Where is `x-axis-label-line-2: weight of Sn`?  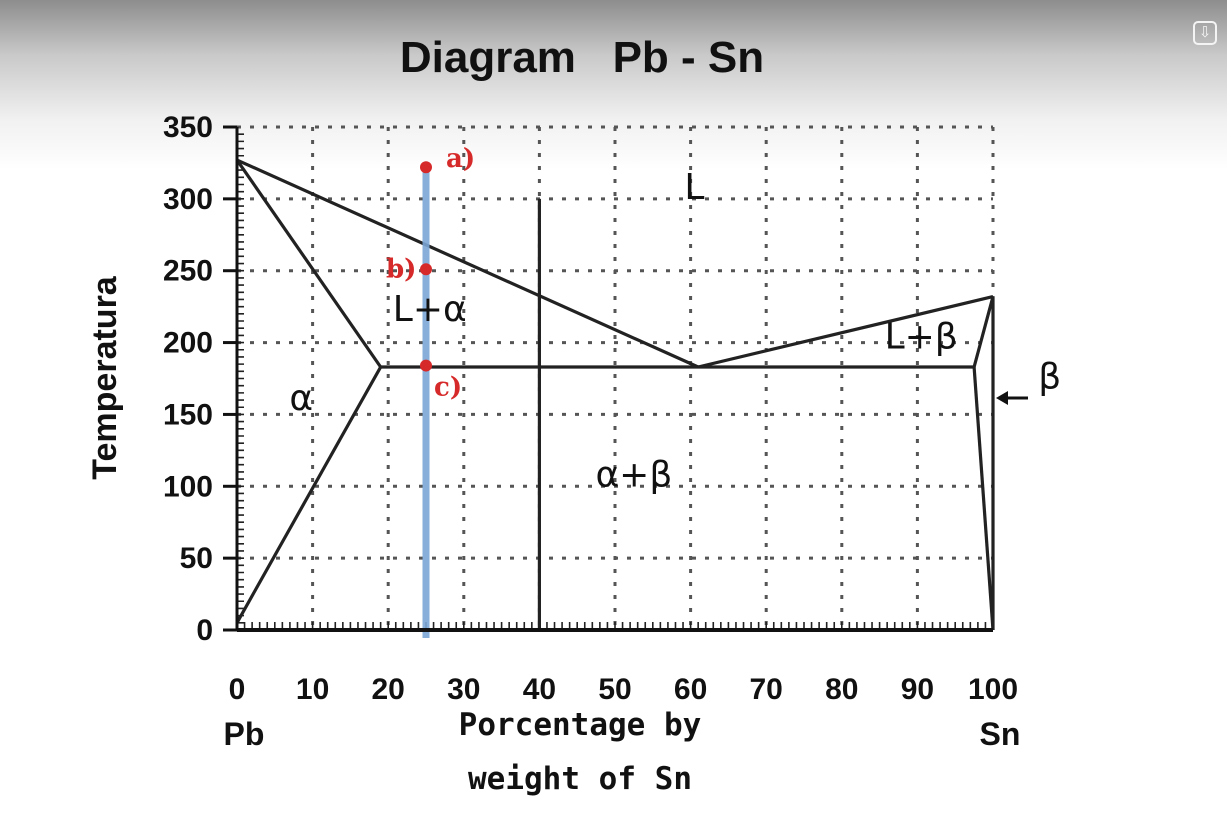 x-axis-label-line-2: weight of Sn is located at coordinates (580, 779).